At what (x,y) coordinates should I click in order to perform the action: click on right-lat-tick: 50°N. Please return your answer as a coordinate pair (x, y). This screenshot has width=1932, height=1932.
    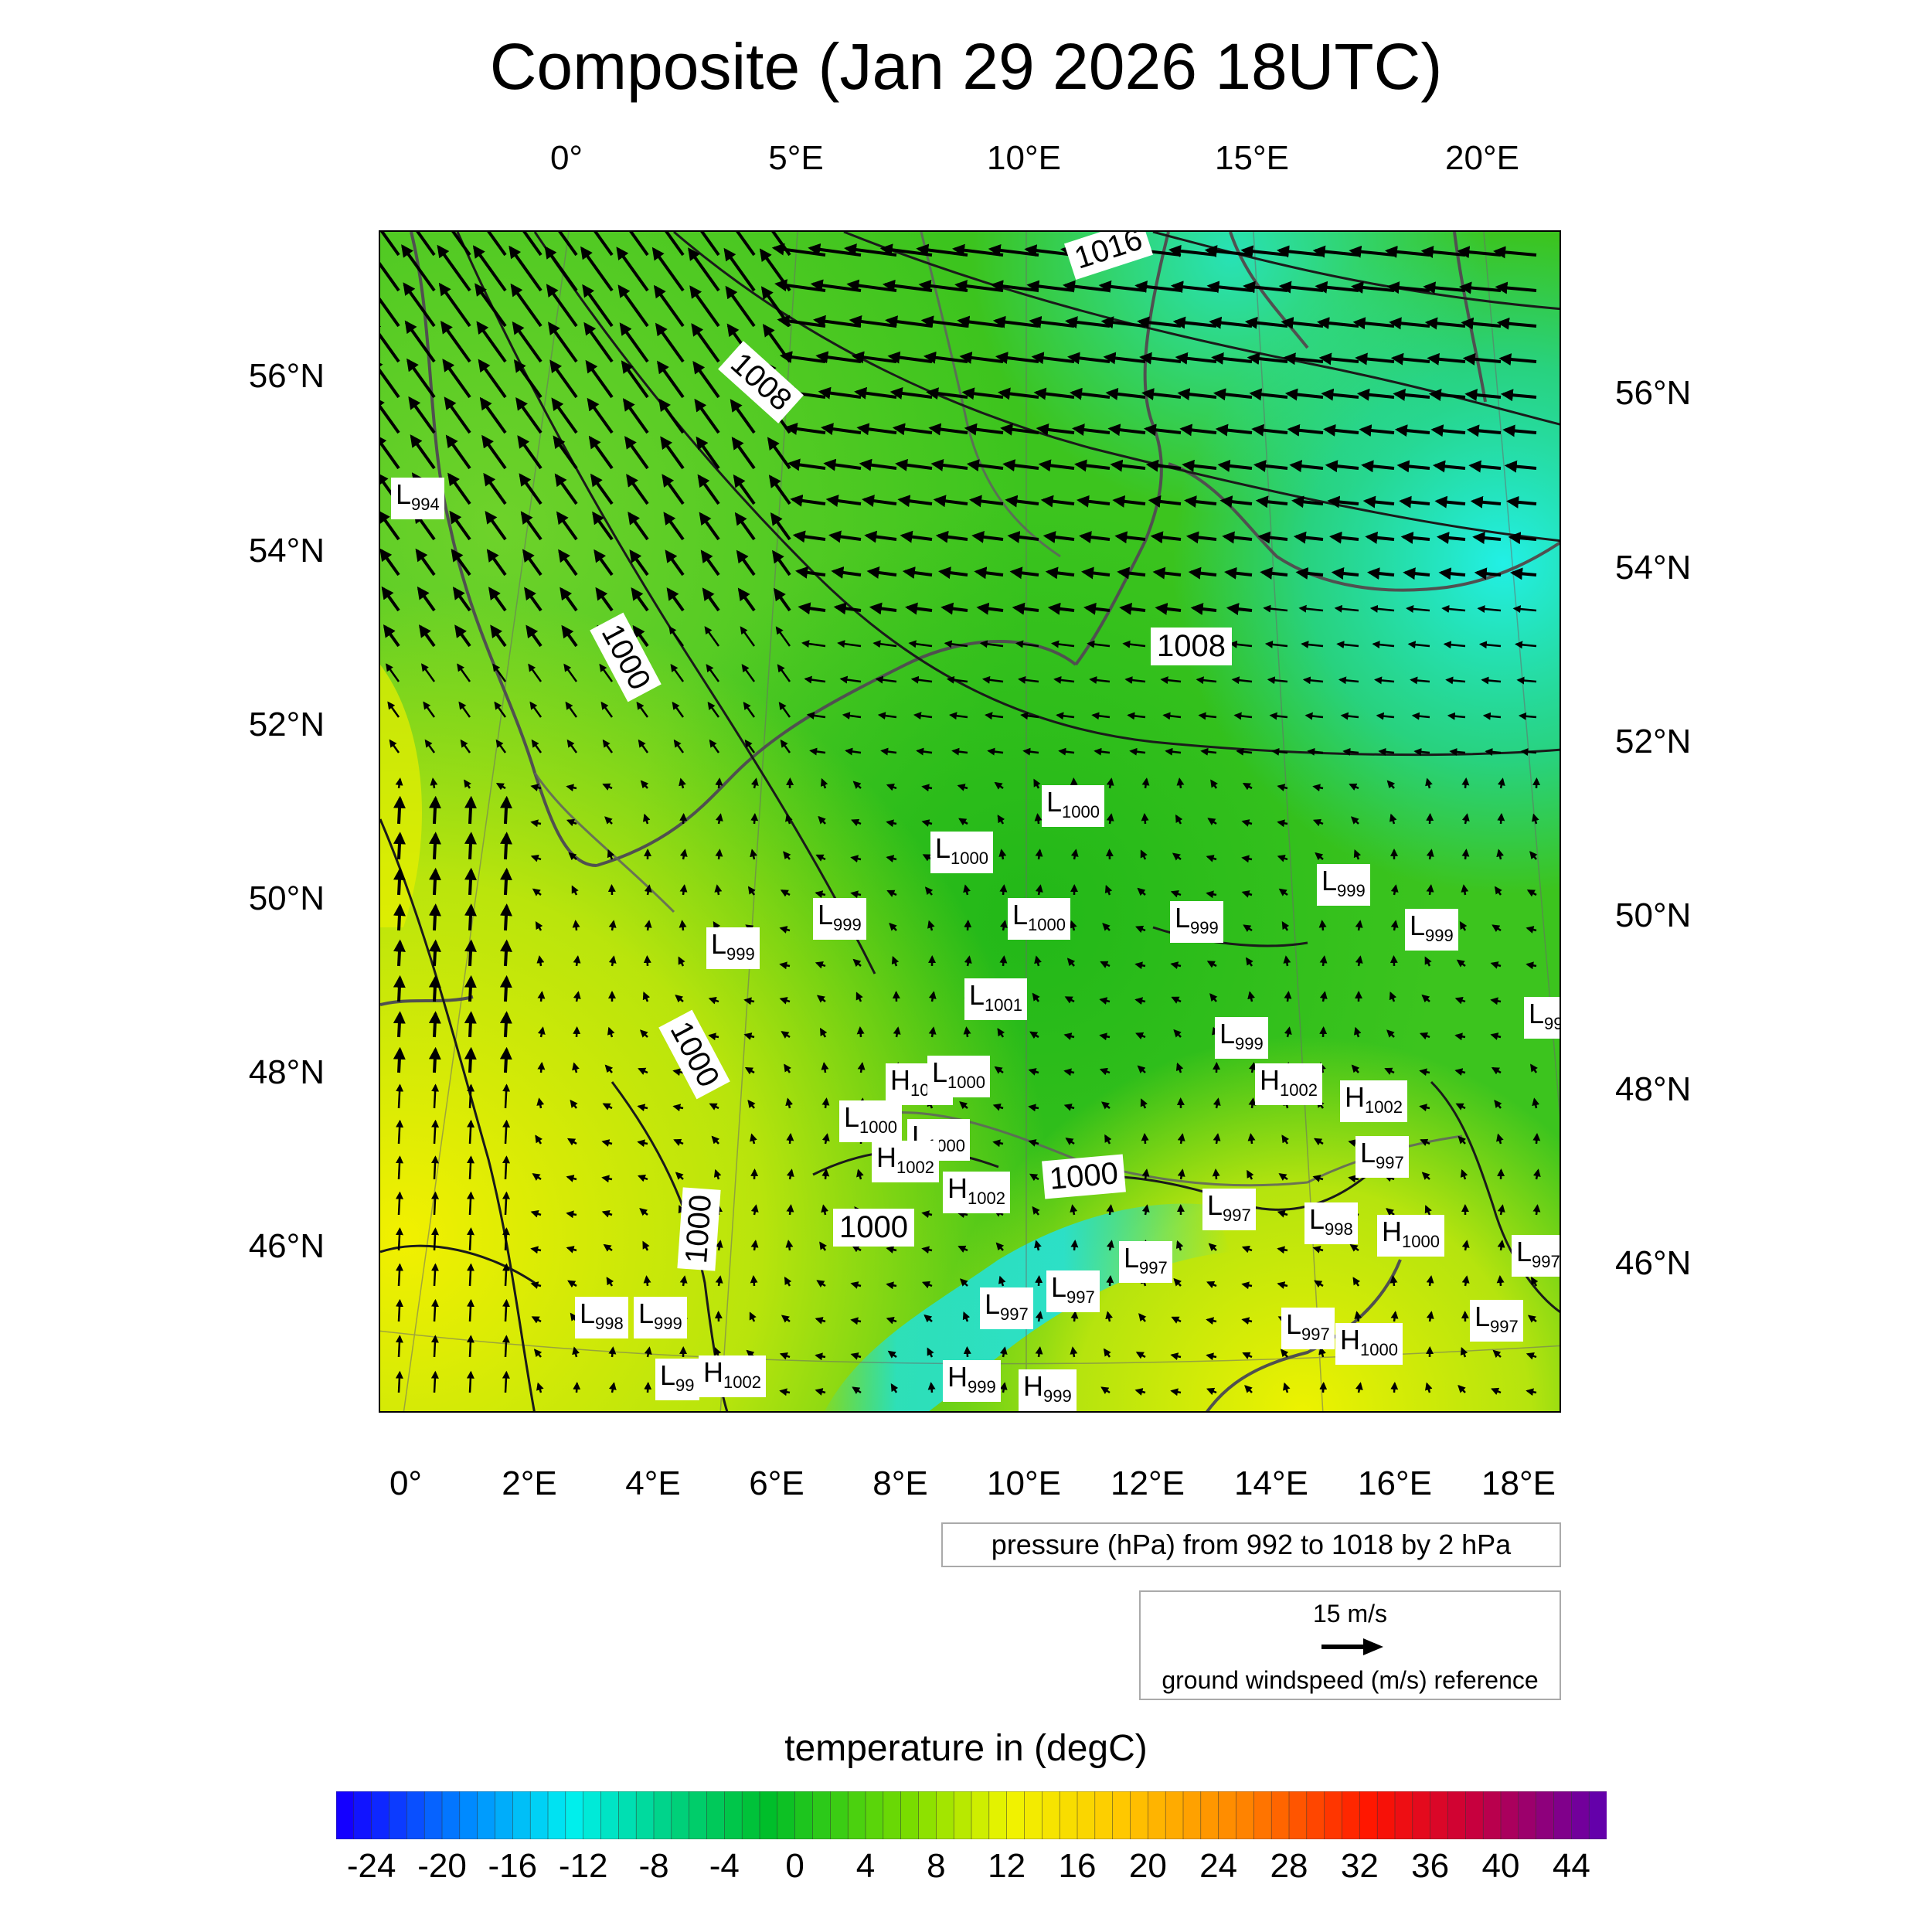
    Looking at the image, I should click on (1654, 915).